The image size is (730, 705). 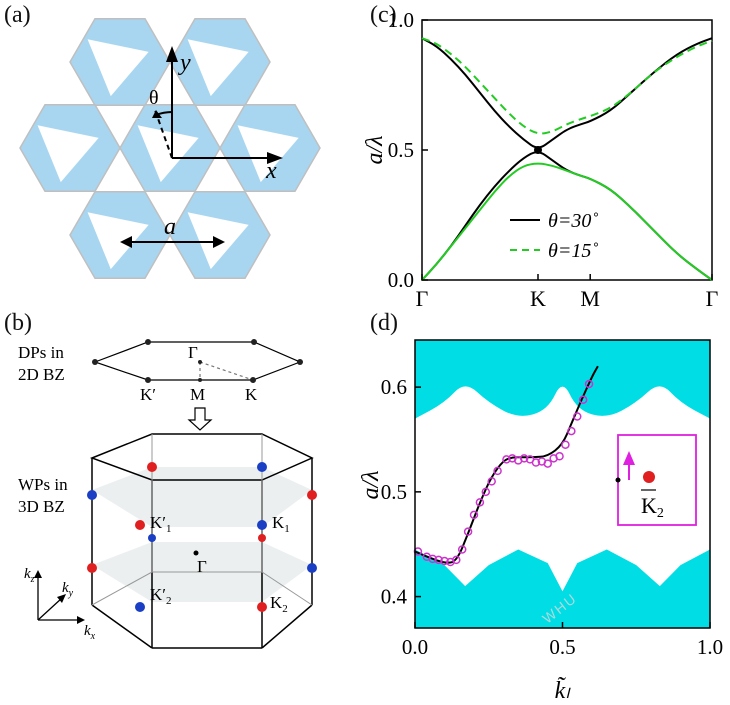 What do you see at coordinates (415, 647) in the screenshot?
I see `x-tick-label: 0.0` at bounding box center [415, 647].